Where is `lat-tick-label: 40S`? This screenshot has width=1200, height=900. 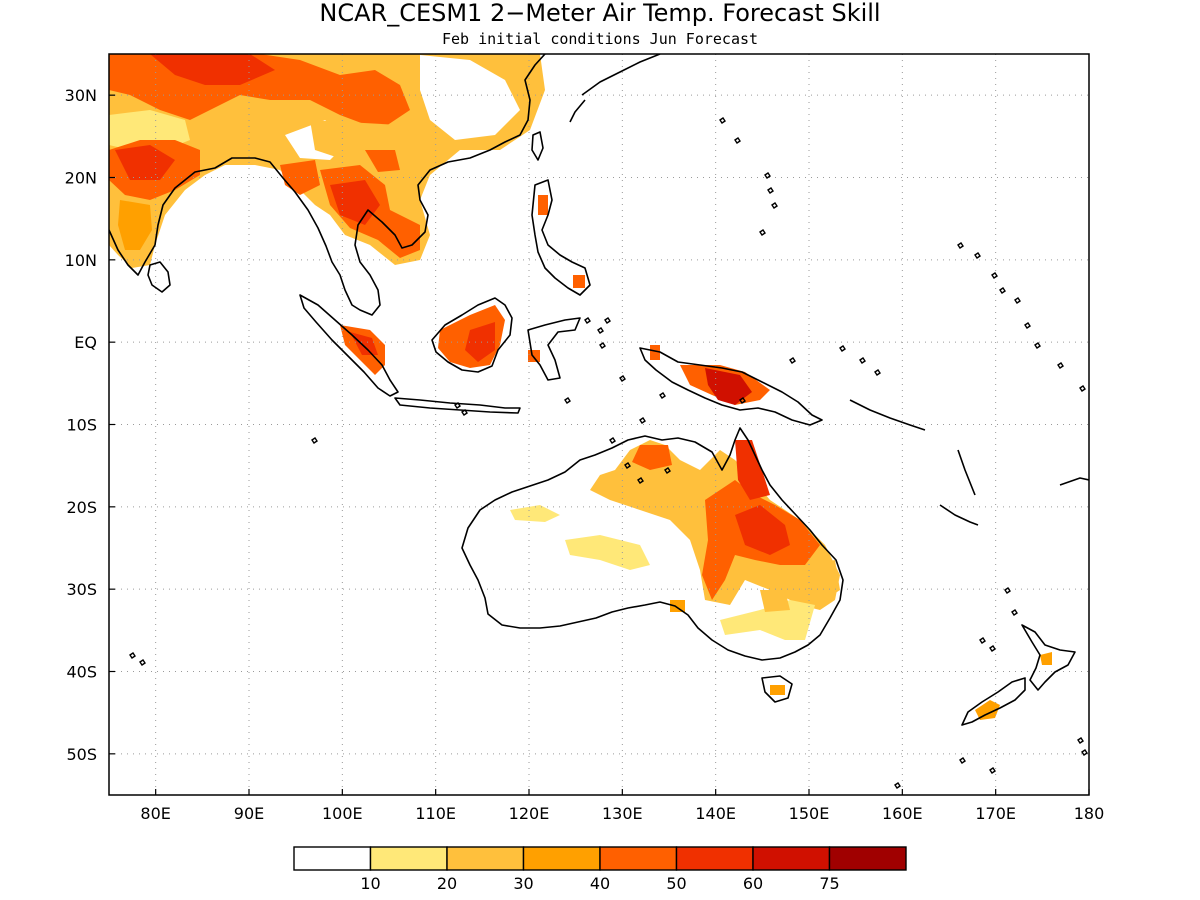 lat-tick-label: 40S is located at coordinates (81, 672).